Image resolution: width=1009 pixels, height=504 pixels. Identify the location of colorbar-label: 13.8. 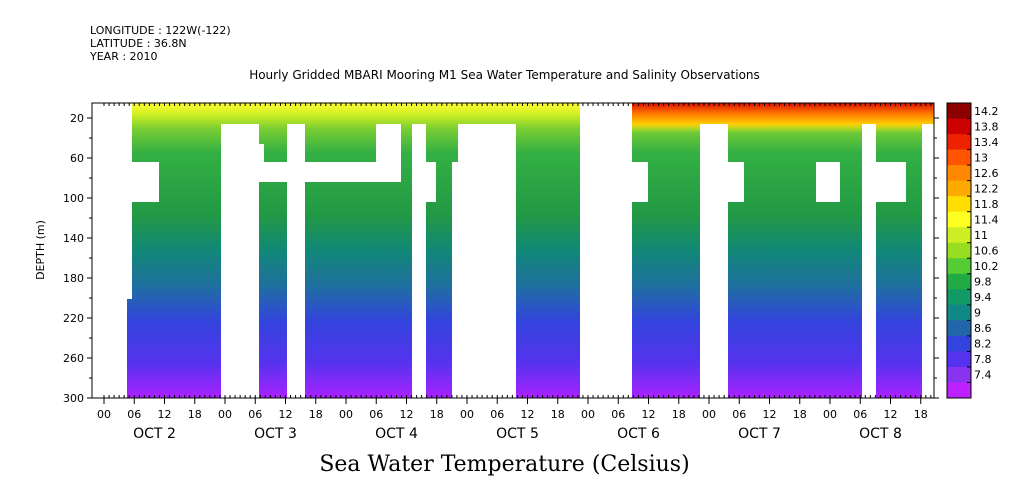
(986, 126).